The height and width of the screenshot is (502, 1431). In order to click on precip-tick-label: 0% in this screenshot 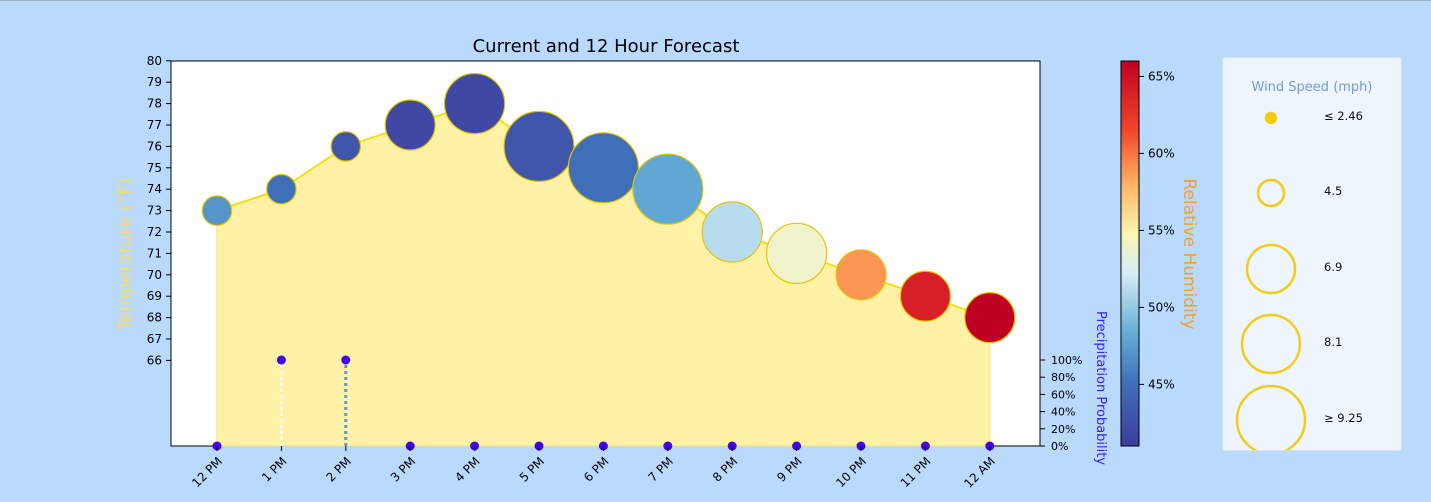, I will do `click(1059, 446)`.